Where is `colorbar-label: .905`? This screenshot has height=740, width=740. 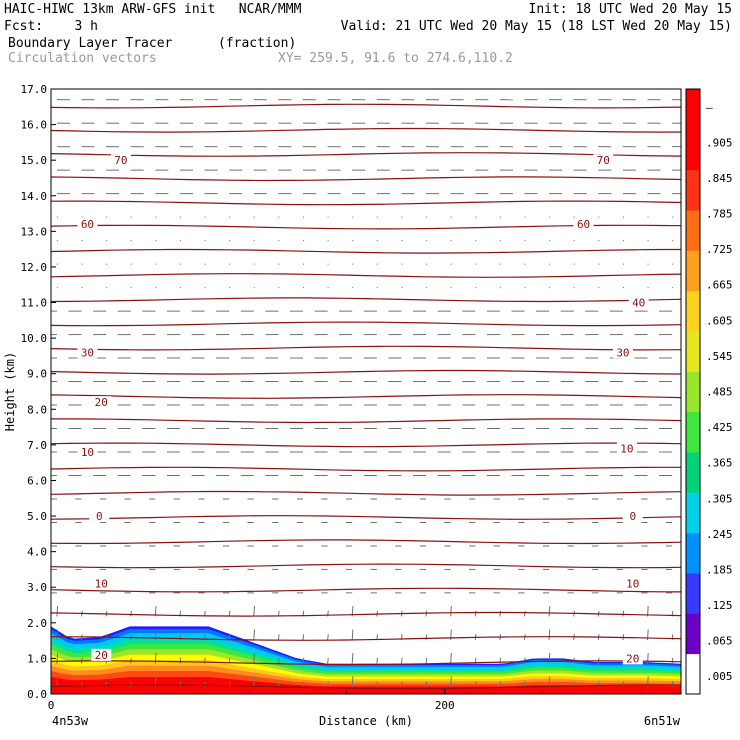 colorbar-label: .905 is located at coordinates (719, 142).